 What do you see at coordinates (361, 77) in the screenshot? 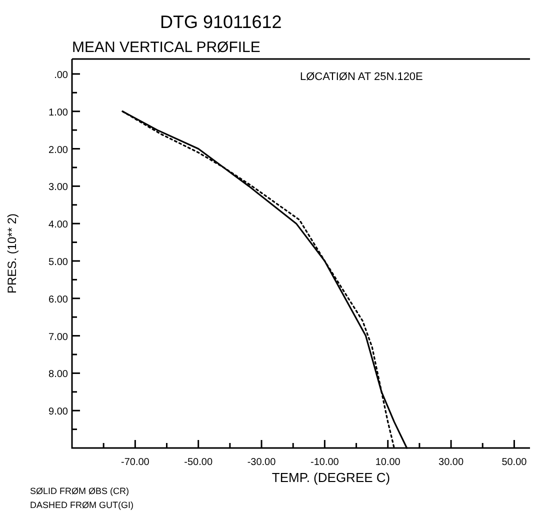
I see `annotation: LØCATIØN AT 25N.120E` at bounding box center [361, 77].